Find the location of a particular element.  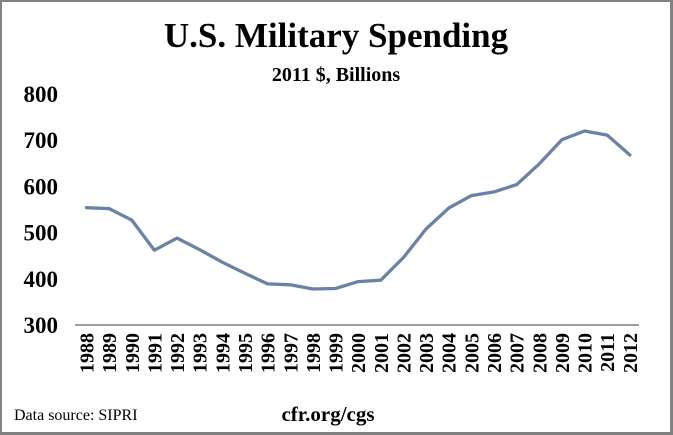

chart-subtitle: 2011 $, Billions is located at coordinates (336, 75).